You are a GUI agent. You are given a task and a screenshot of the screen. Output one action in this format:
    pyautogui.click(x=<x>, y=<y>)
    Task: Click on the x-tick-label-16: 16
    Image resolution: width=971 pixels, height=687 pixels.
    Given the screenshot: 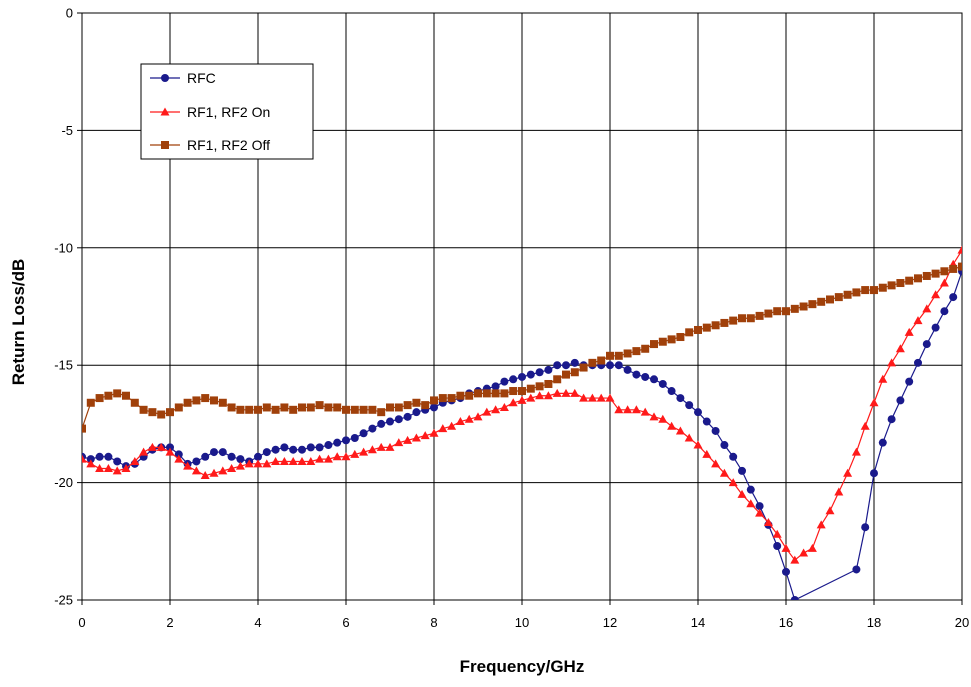 What is the action you would take?
    pyautogui.click(x=786, y=622)
    